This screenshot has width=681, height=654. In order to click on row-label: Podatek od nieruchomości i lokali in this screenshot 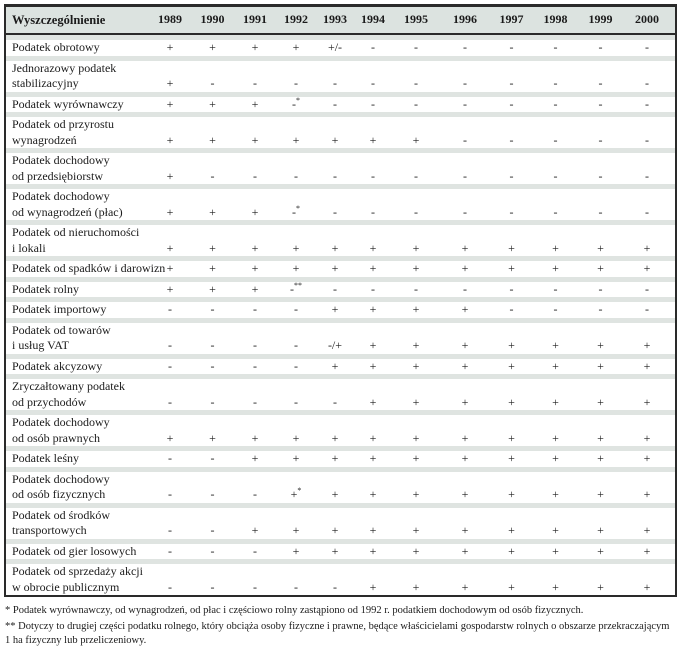, I will do `click(76, 240)`.